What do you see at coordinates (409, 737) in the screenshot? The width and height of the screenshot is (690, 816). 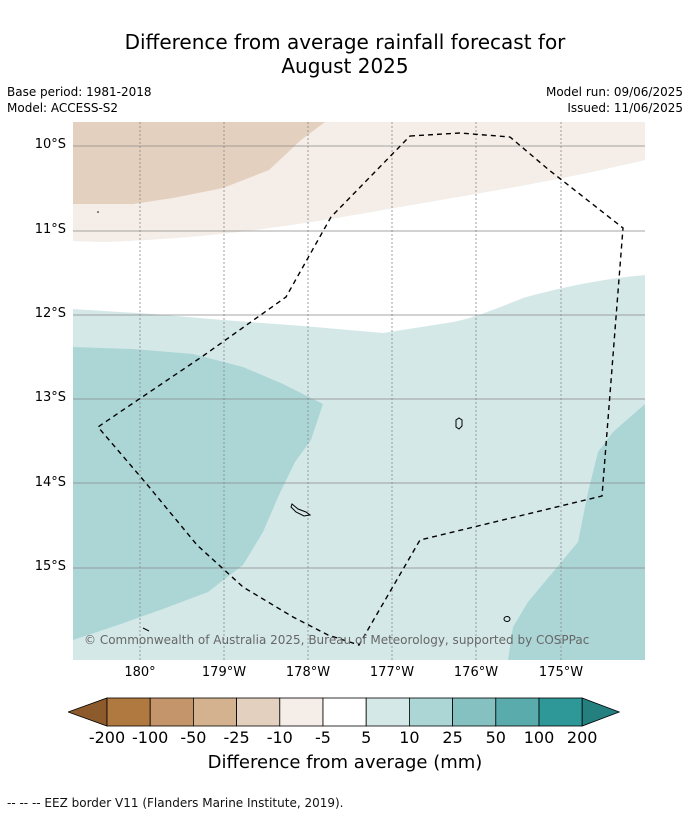 I see `colorbar-tick-label: 10` at bounding box center [409, 737].